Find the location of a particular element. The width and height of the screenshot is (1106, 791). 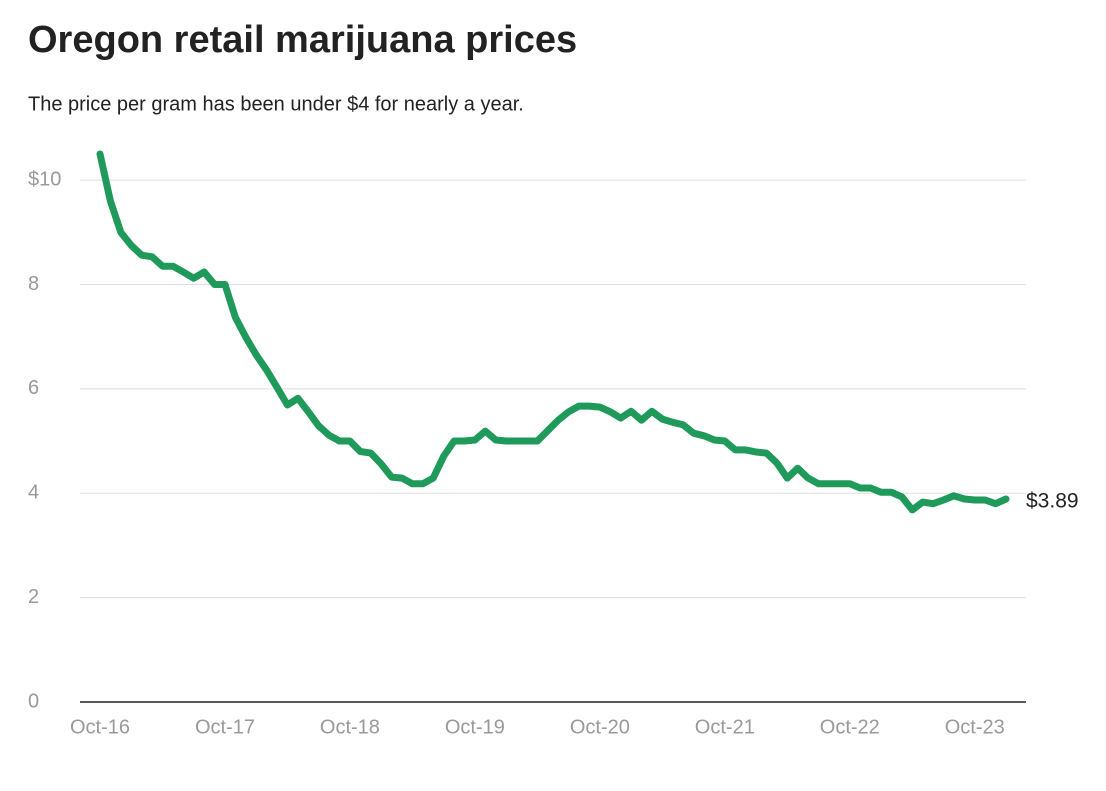

x-tick-label: Oct-18 is located at coordinates (350, 727).